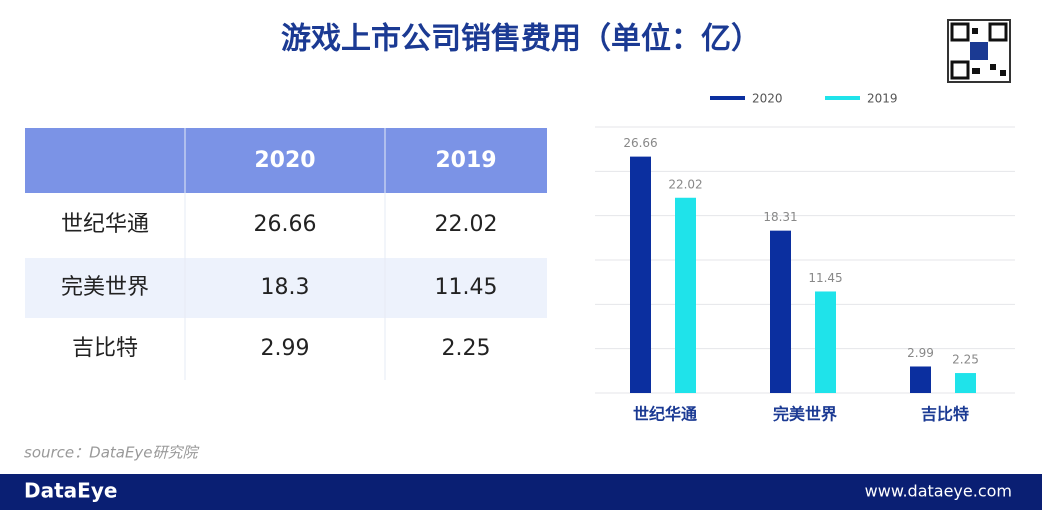  Describe the element at coordinates (105, 224) in the screenshot. I see `table-row-label: 世纪华通` at that location.